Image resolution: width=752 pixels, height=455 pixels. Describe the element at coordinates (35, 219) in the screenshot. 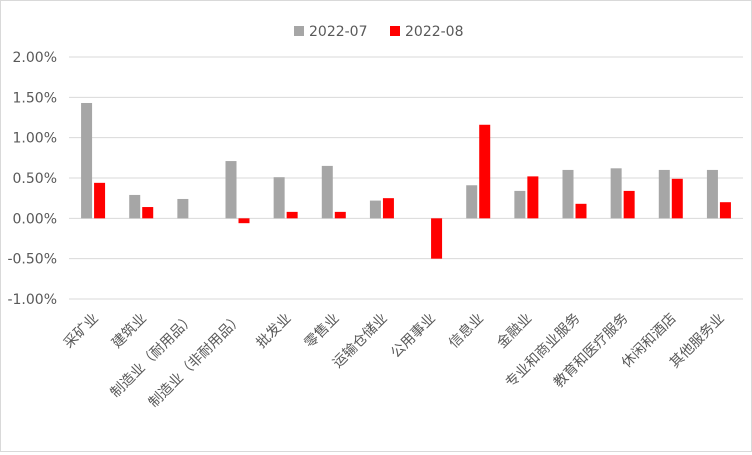

I see `y-tick-label: 0.00%` at that location.